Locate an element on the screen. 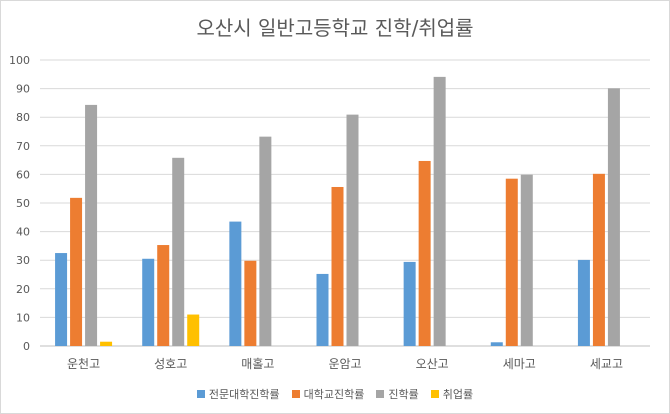 The height and width of the screenshot is (414, 670). y-tick-label: 50 is located at coordinates (23, 203).